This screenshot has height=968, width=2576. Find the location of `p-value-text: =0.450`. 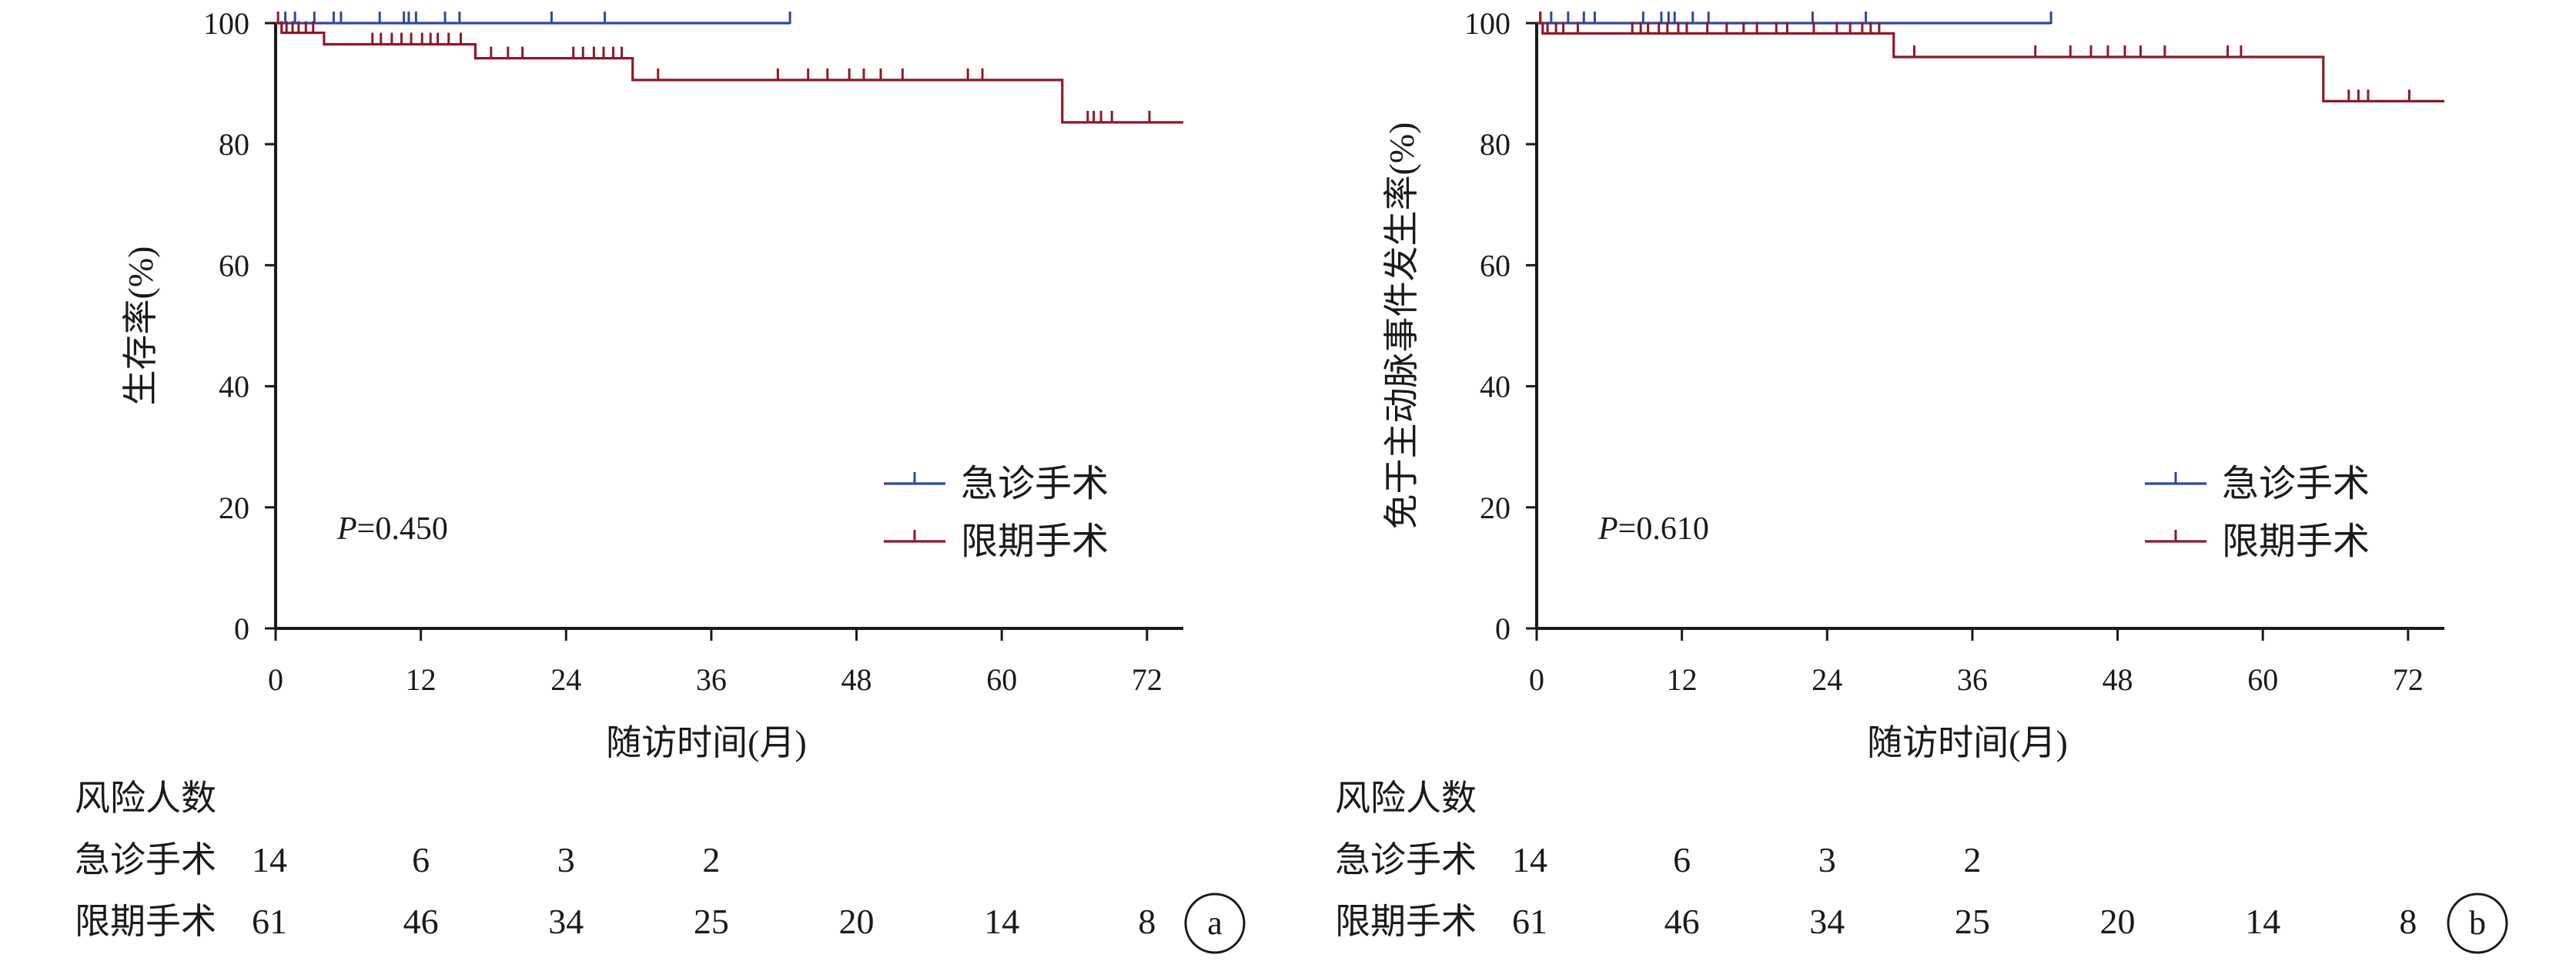

p-value-text: =0.450 is located at coordinates (402, 529).